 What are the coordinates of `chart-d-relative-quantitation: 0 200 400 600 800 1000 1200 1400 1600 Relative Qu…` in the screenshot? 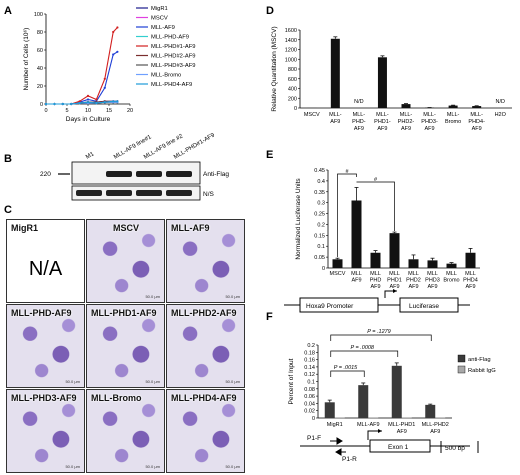 It's located at (391, 79).